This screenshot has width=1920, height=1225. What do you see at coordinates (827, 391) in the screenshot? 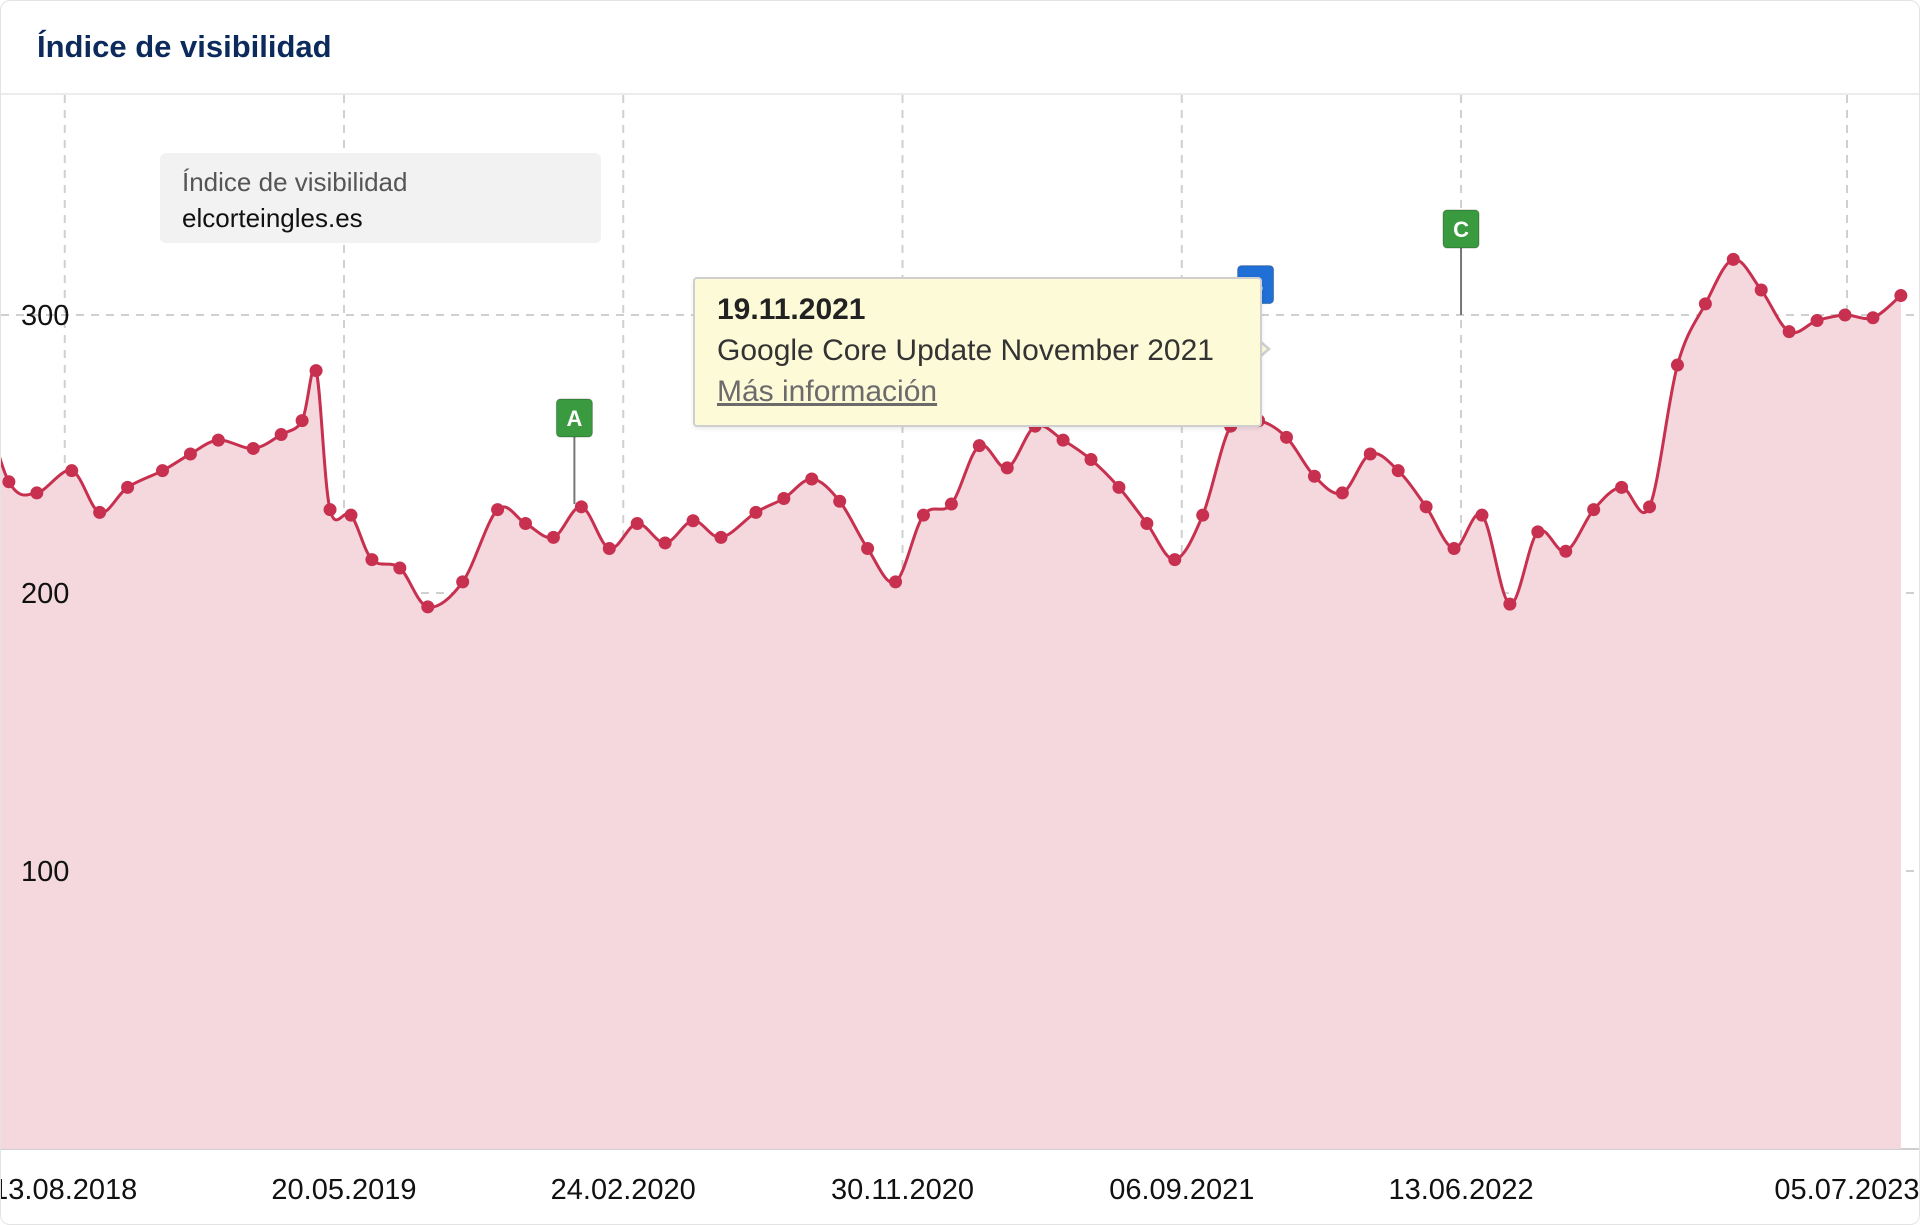
I see `more-info-link: Más información` at bounding box center [827, 391].